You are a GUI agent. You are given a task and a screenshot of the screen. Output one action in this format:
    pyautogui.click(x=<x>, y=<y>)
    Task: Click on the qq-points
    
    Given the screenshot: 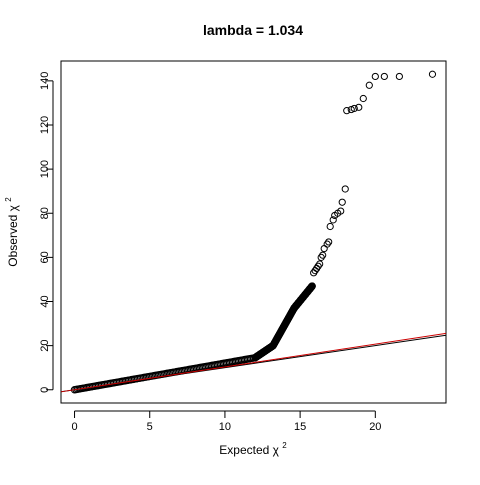 What is the action you would take?
    pyautogui.click(x=372, y=180)
    